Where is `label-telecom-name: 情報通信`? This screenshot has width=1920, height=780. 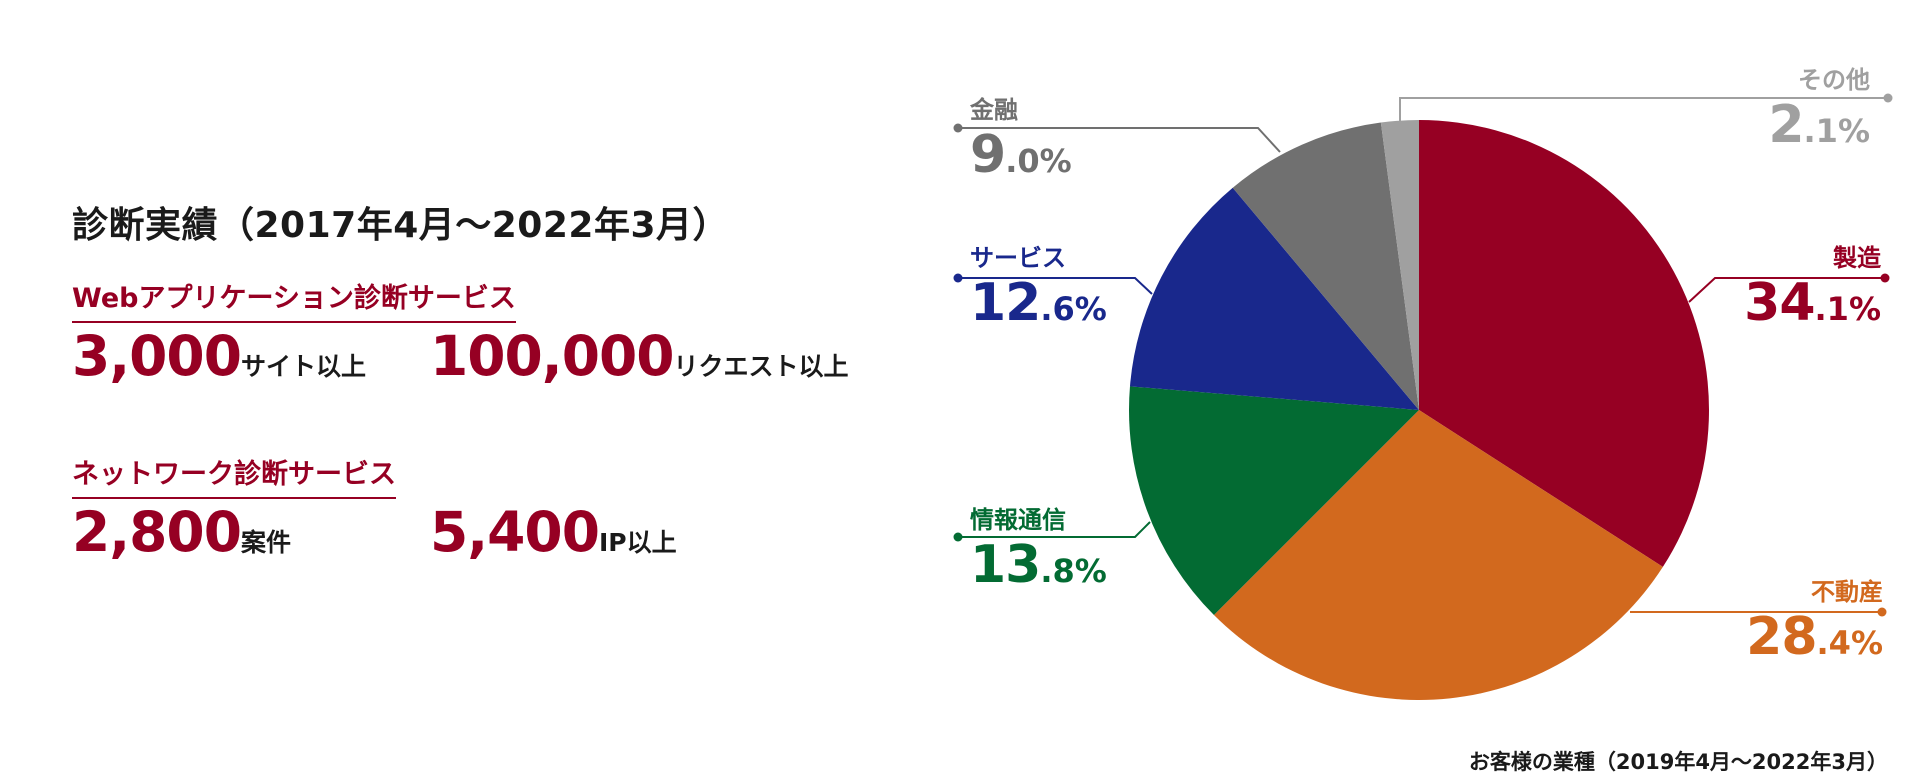 label-telecom-name: 情報通信 is located at coordinates (1018, 520).